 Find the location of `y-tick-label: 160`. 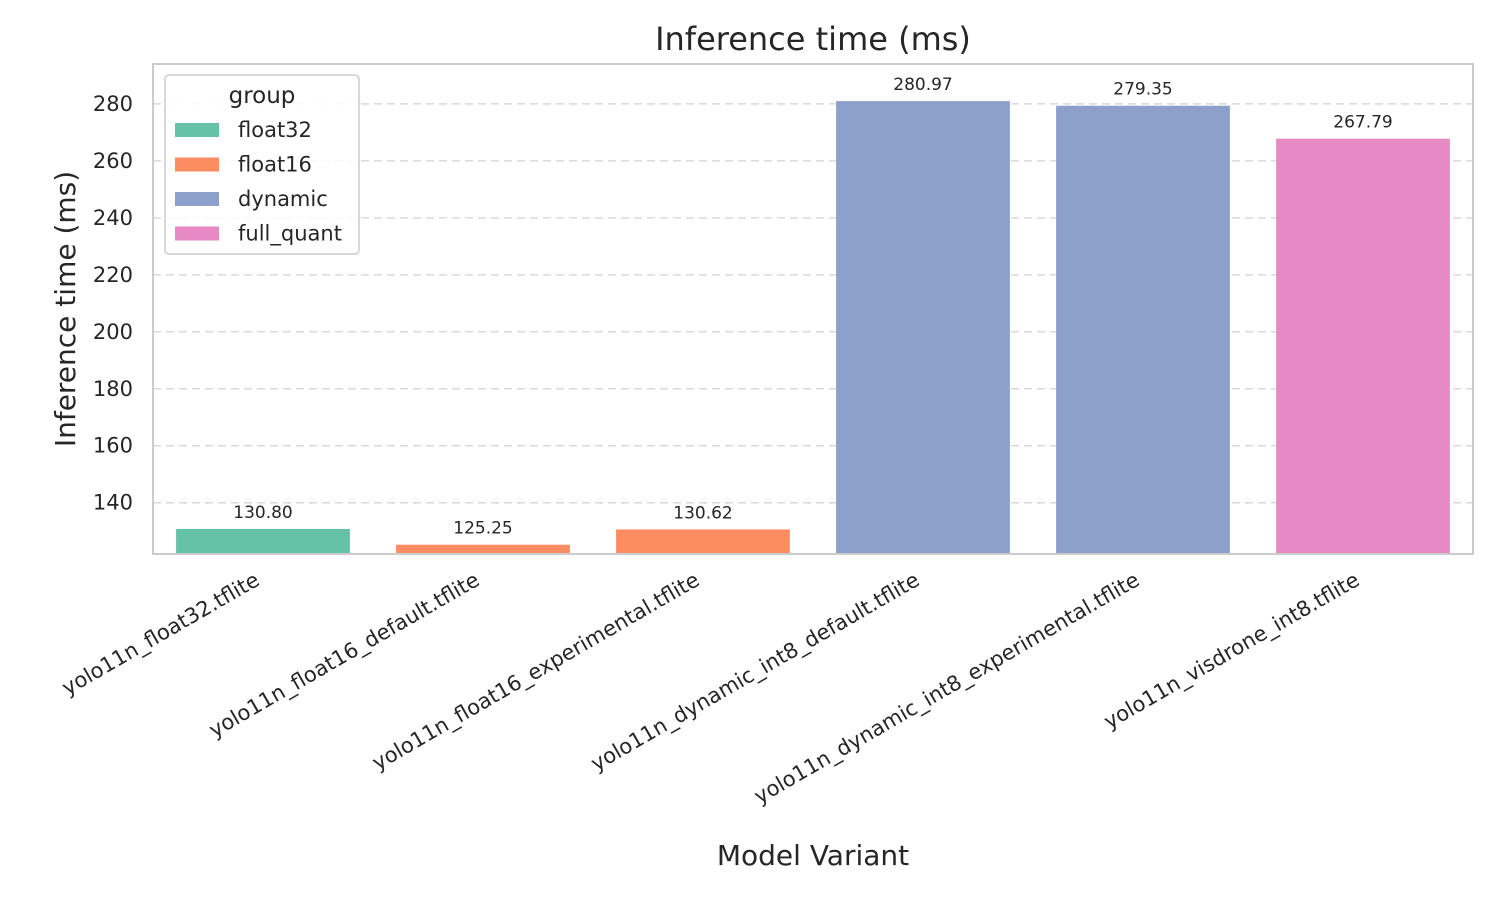

y-tick-label: 160 is located at coordinates (113, 446).